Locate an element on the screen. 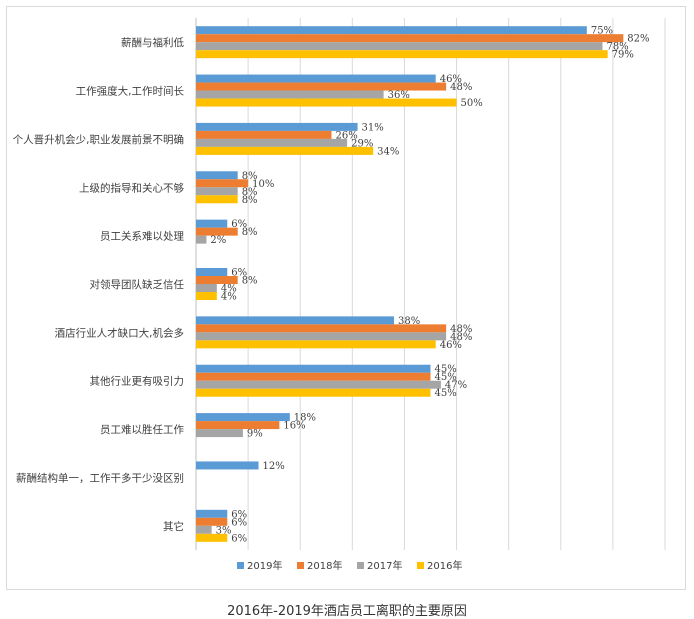 Image resolution: width=694 pixels, height=619 pixels. category-label: 上级的指导和关心不够 is located at coordinates (131, 187).